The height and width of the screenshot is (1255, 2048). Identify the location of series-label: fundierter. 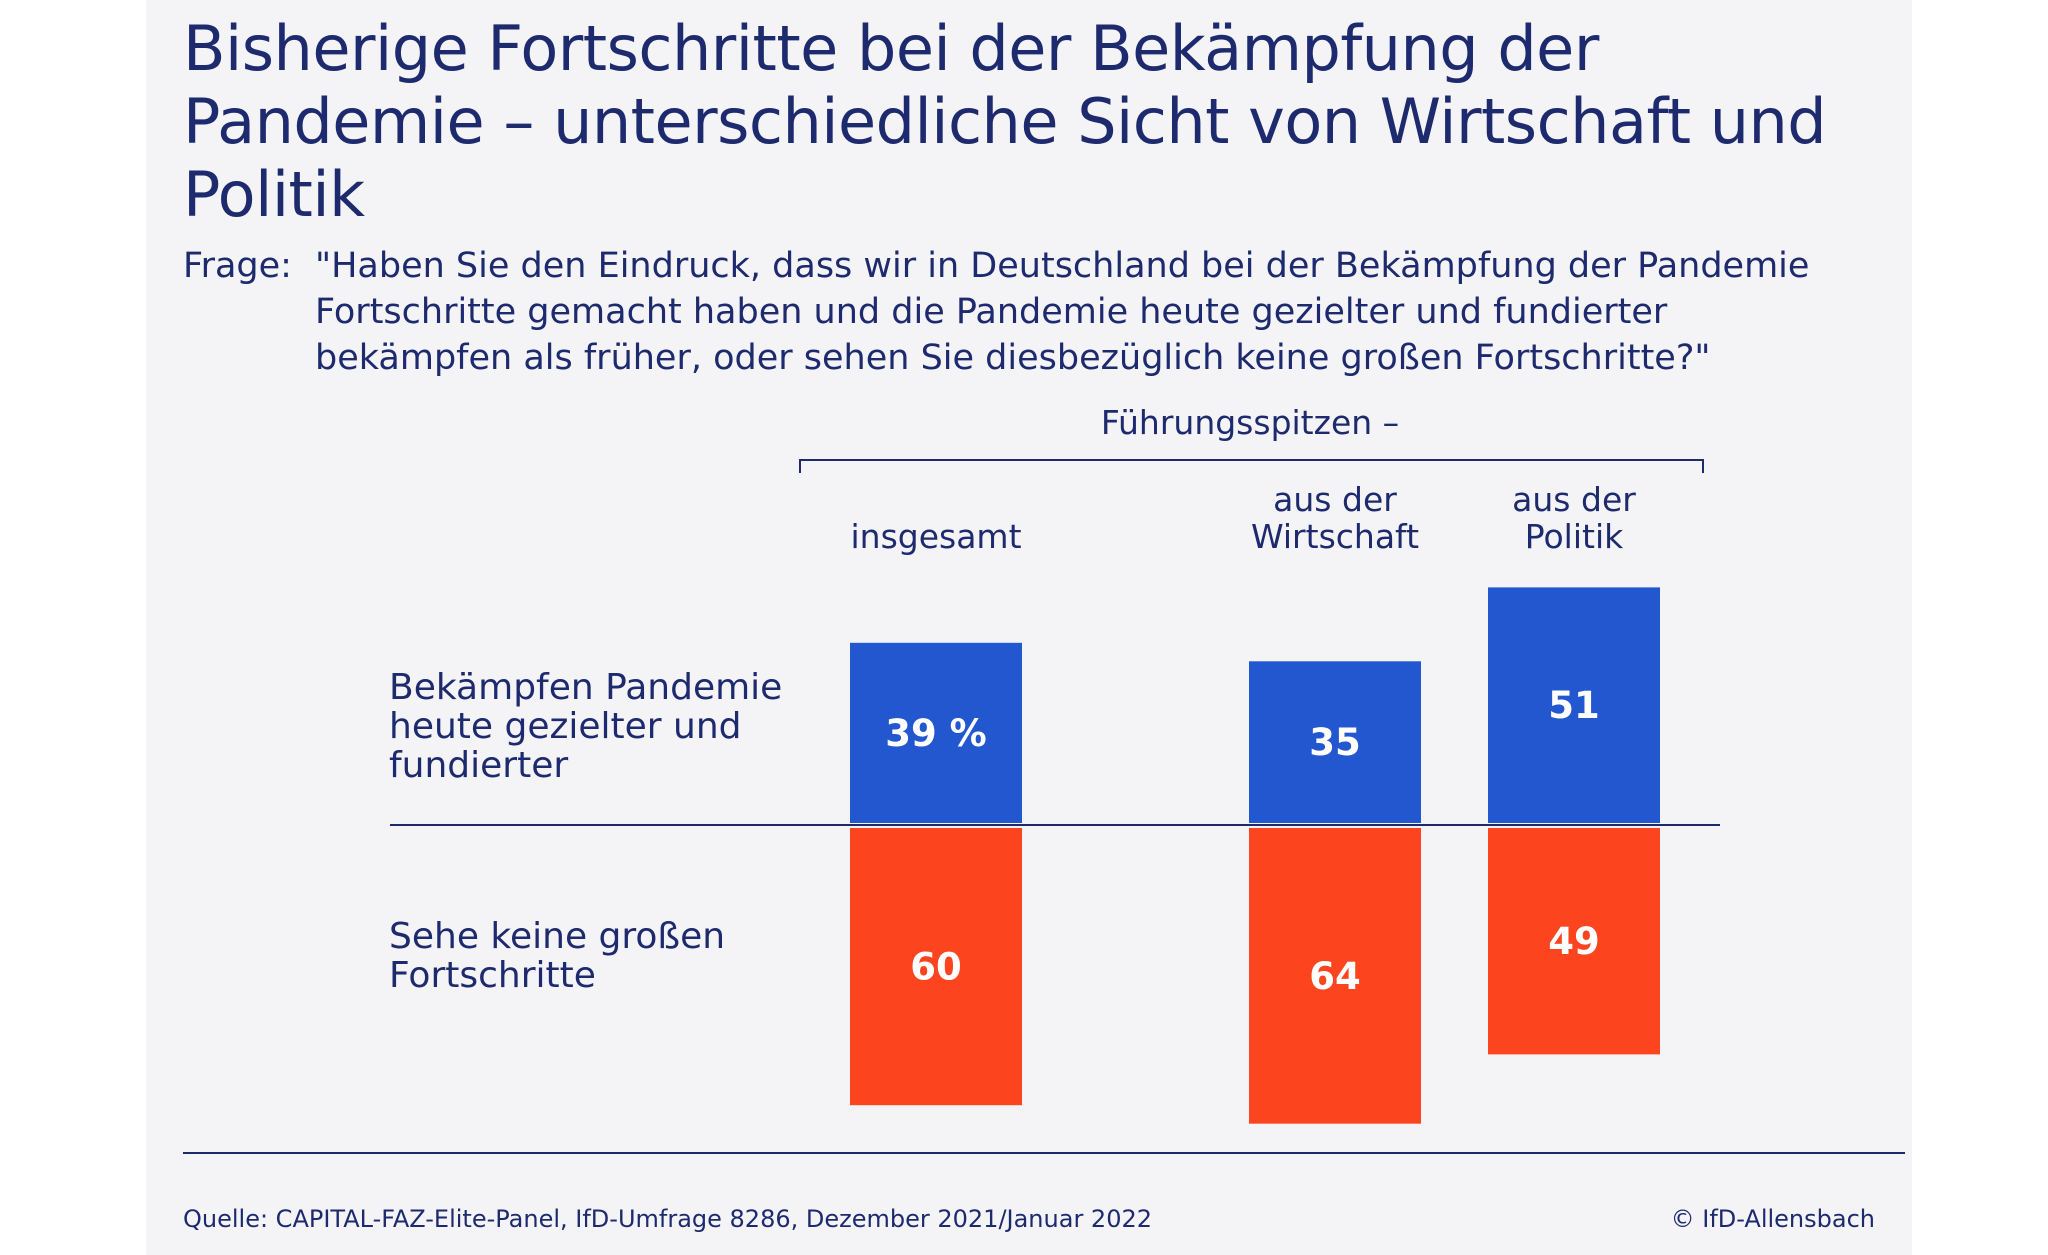
(478, 765).